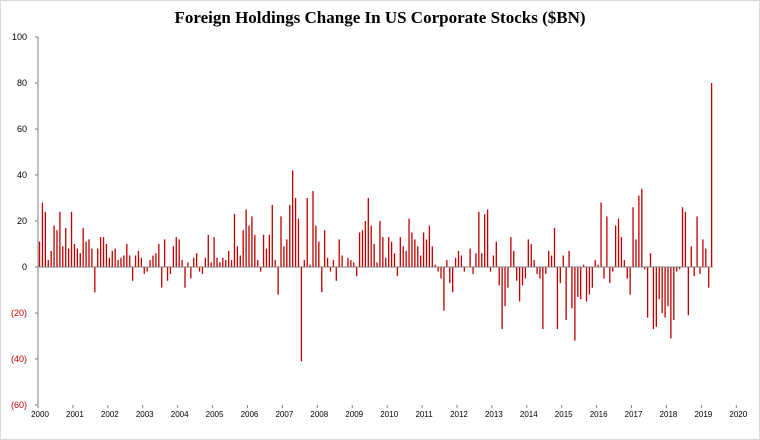 This screenshot has height=440, width=760. I want to click on x-tick-label: 2005, so click(215, 414).